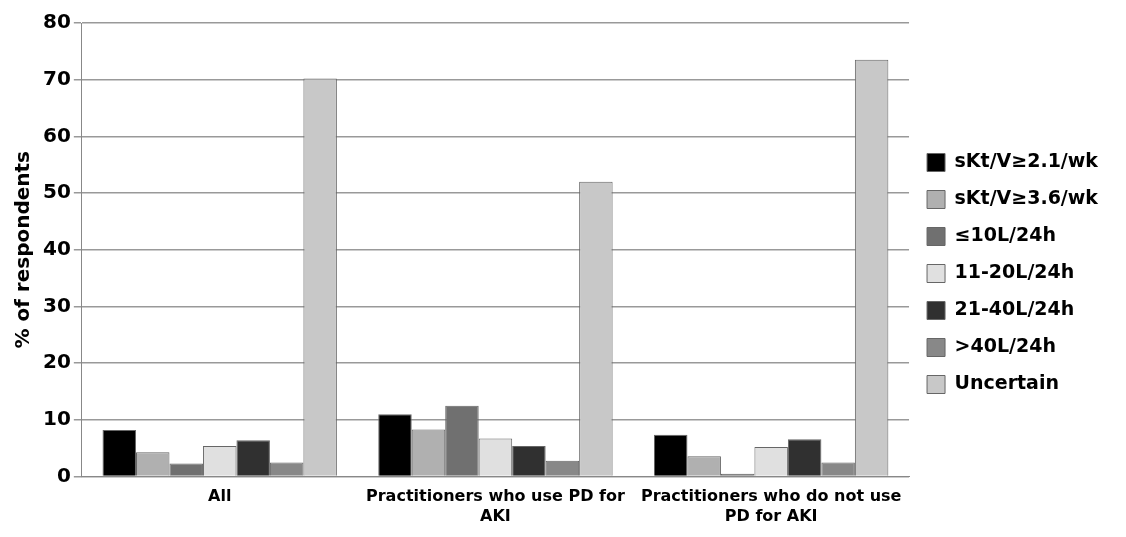  Describe the element at coordinates (1014, 308) in the screenshot. I see `legend-label: 21-40L/24h` at that location.